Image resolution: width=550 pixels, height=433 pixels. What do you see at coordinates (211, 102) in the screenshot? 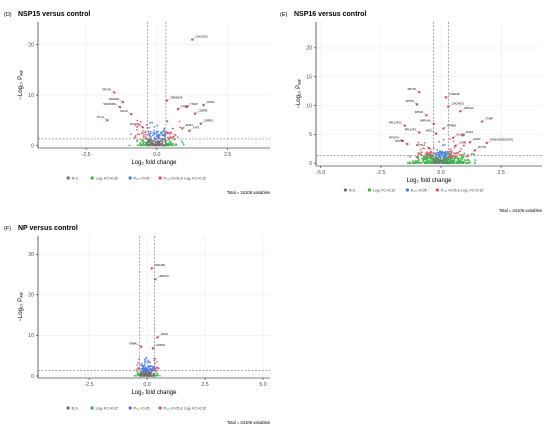
I see `gene-label: DDIT4` at bounding box center [211, 102].